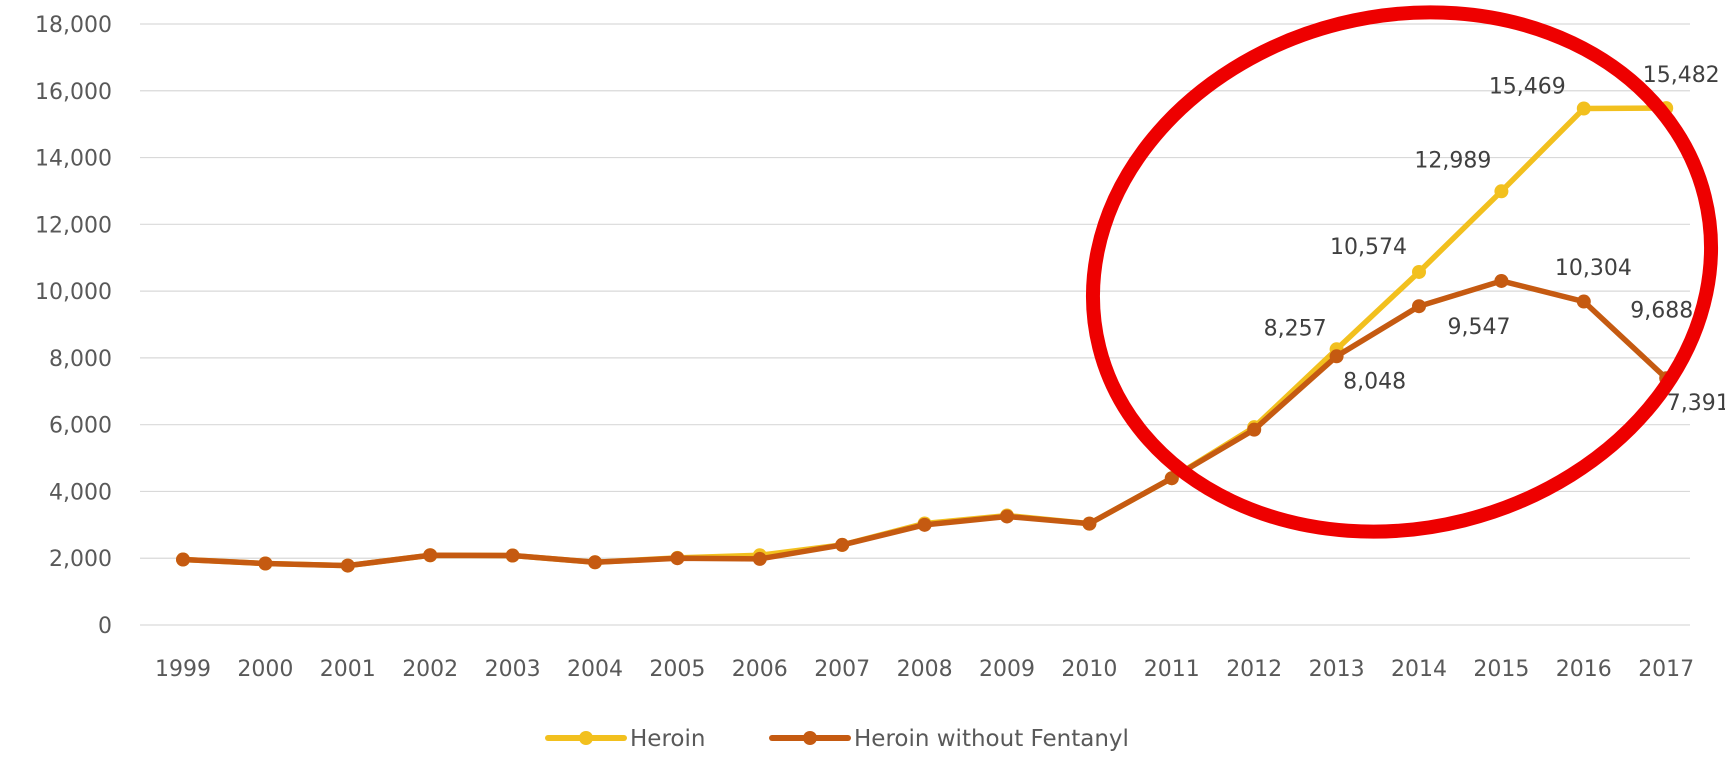 The image size is (1725, 758). I want to click on x-tick-label: 2007, so click(842, 669).